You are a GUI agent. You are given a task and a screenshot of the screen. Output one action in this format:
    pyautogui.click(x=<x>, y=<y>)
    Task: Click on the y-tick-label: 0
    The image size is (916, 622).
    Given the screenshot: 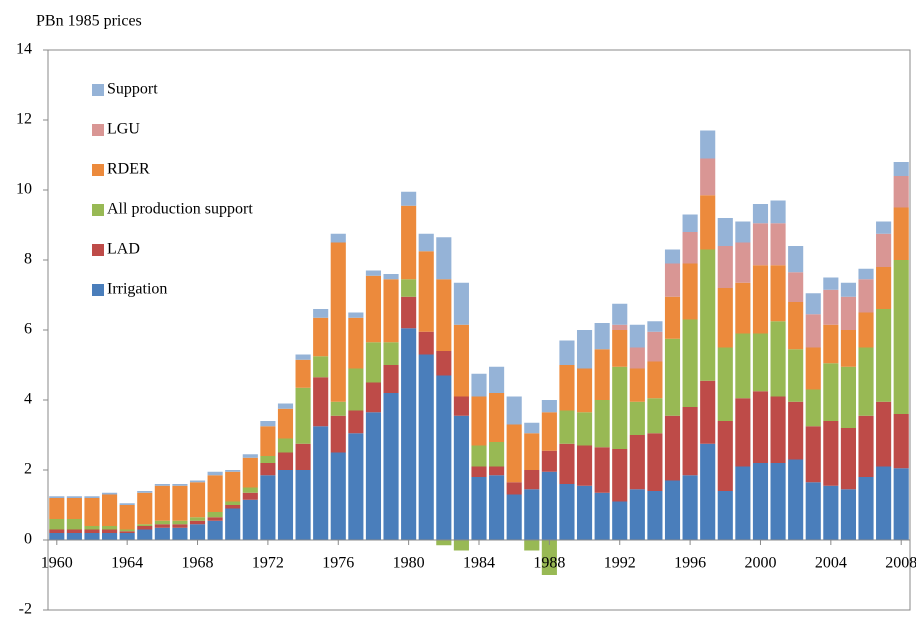 What is the action you would take?
    pyautogui.click(x=28, y=539)
    